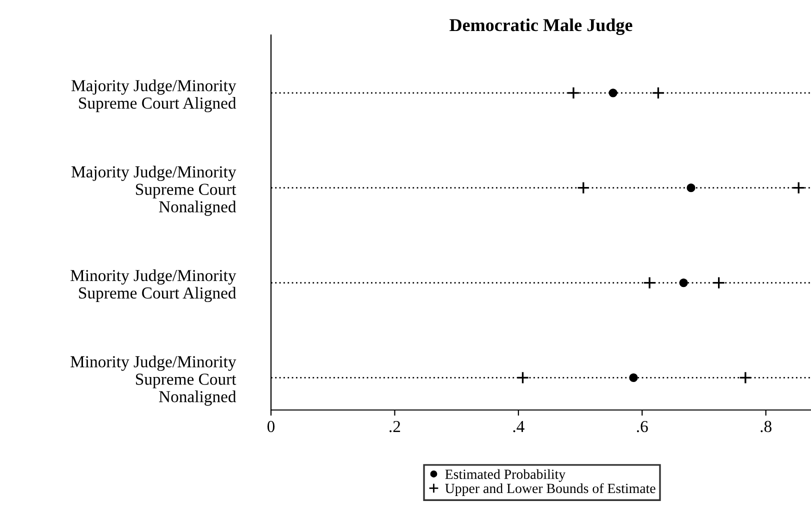 Image resolution: width=811 pixels, height=520 pixels. What do you see at coordinates (505, 475) in the screenshot?
I see `legend-label: Estimated Probability` at bounding box center [505, 475].